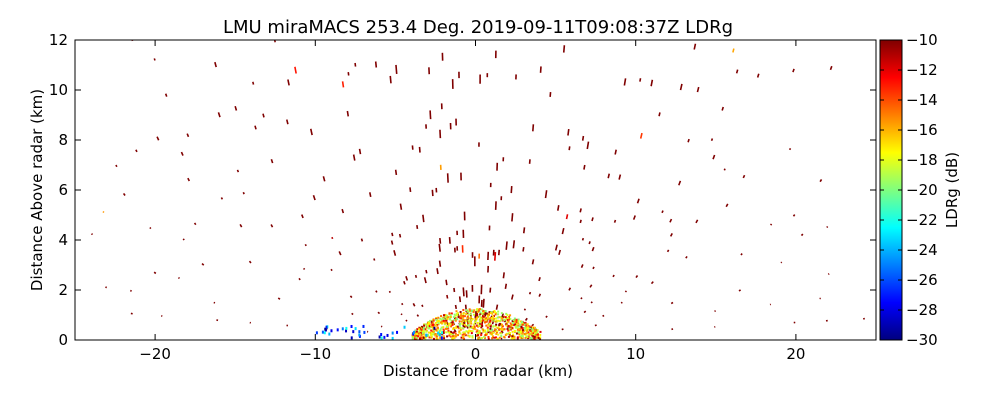  What do you see at coordinates (37, 190) in the screenshot?
I see `y-axis-label: Distance Above radar (km)` at bounding box center [37, 190].